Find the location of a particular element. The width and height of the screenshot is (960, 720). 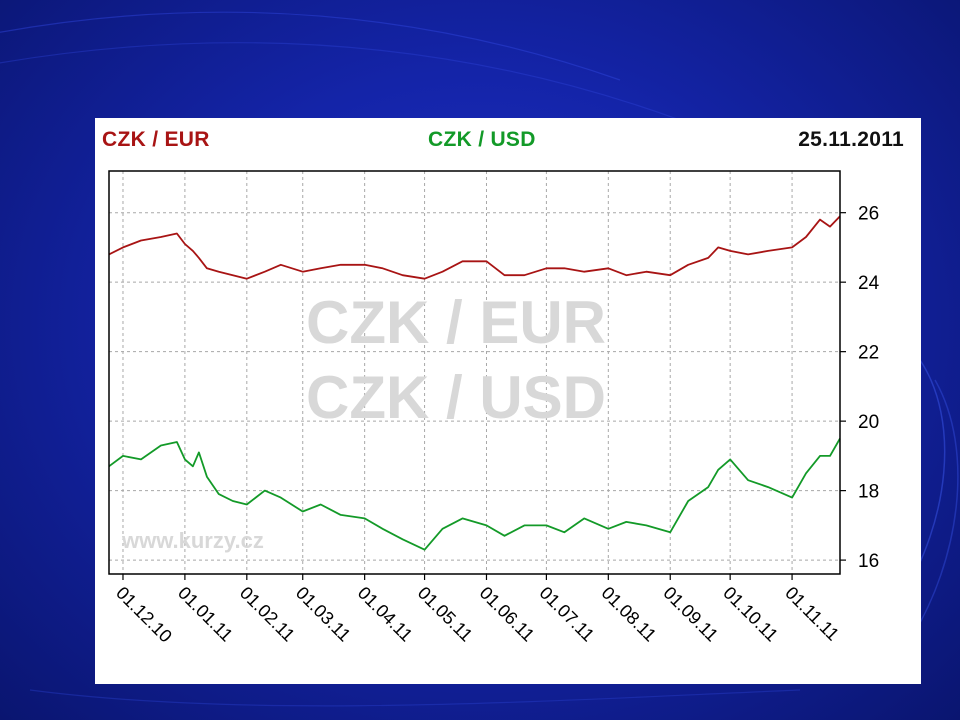

y-tick-label: 20 is located at coordinates (868, 422).